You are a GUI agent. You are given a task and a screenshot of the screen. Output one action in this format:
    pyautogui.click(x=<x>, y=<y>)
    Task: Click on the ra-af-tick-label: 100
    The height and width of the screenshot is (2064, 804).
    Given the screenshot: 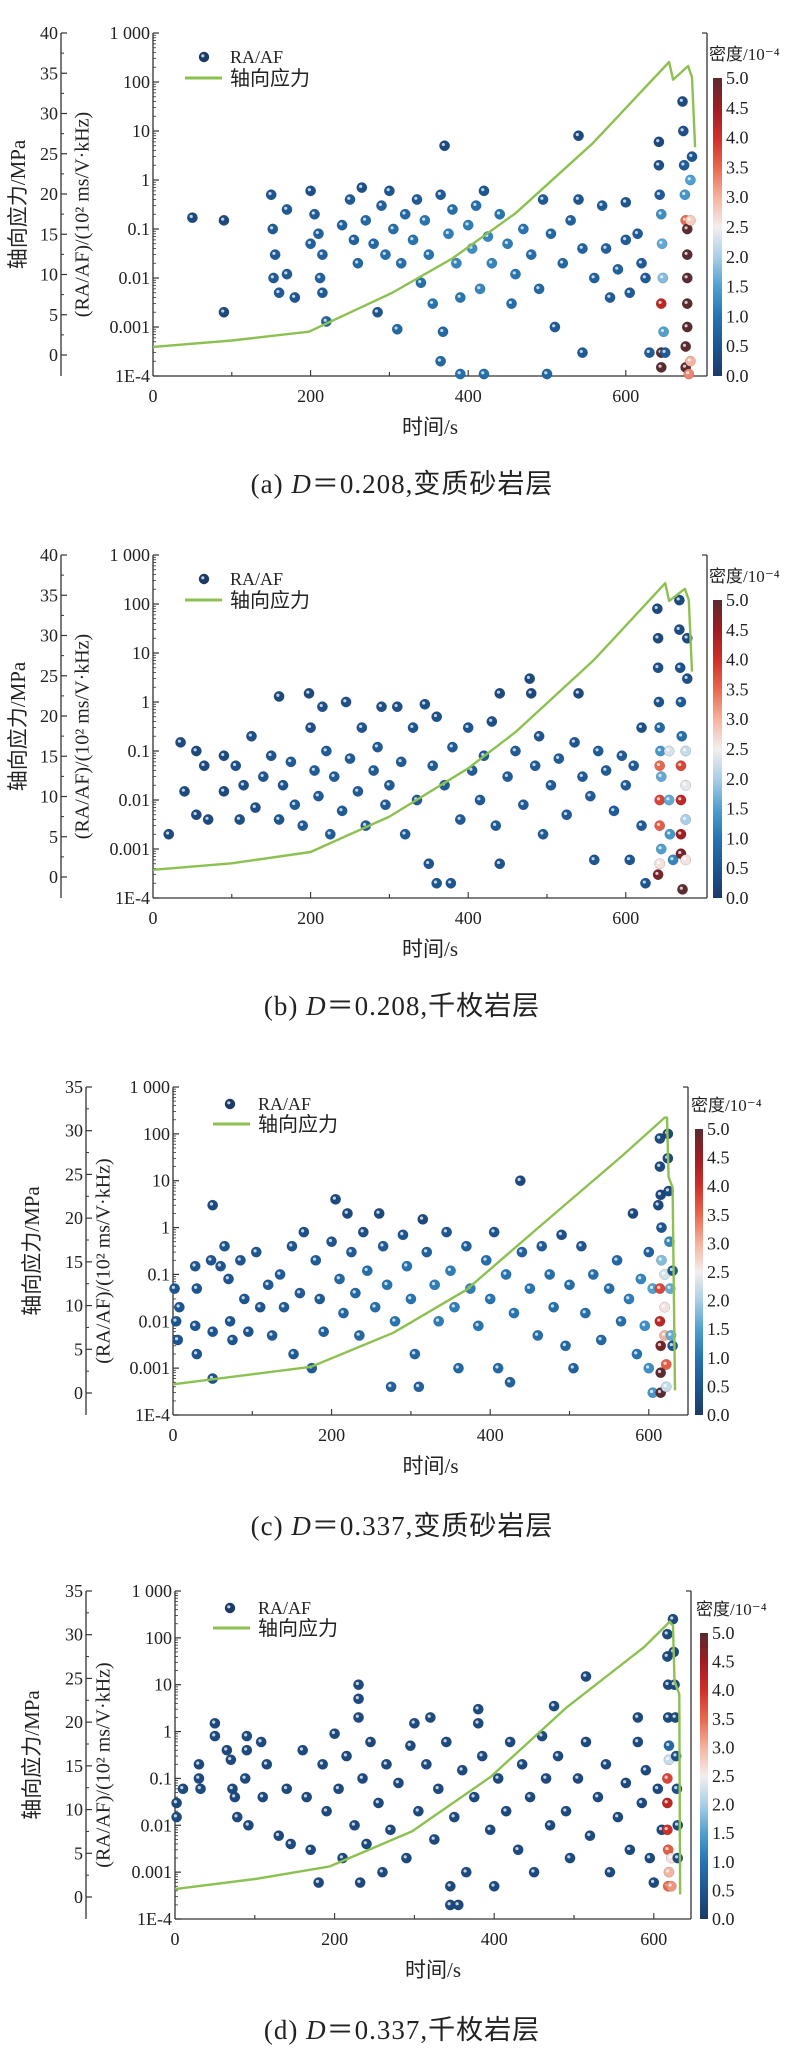 What is the action you would take?
    pyautogui.click(x=136, y=604)
    